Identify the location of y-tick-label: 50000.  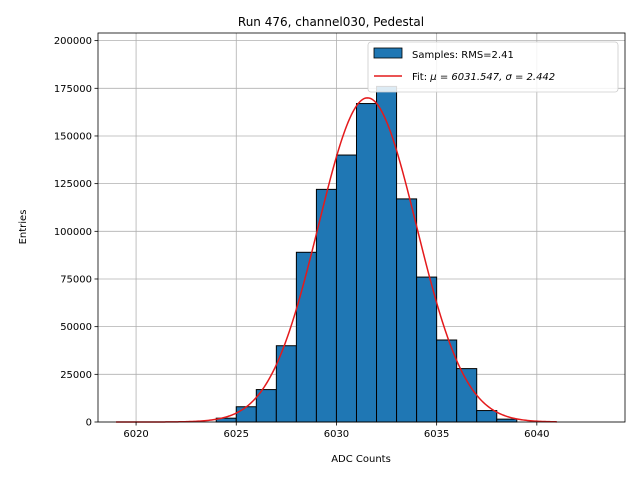
(76, 327).